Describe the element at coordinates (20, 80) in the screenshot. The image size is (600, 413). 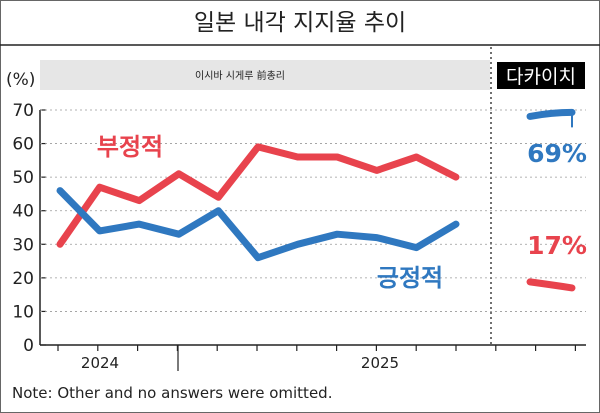
I see `y-unit-label: (%)` at that location.